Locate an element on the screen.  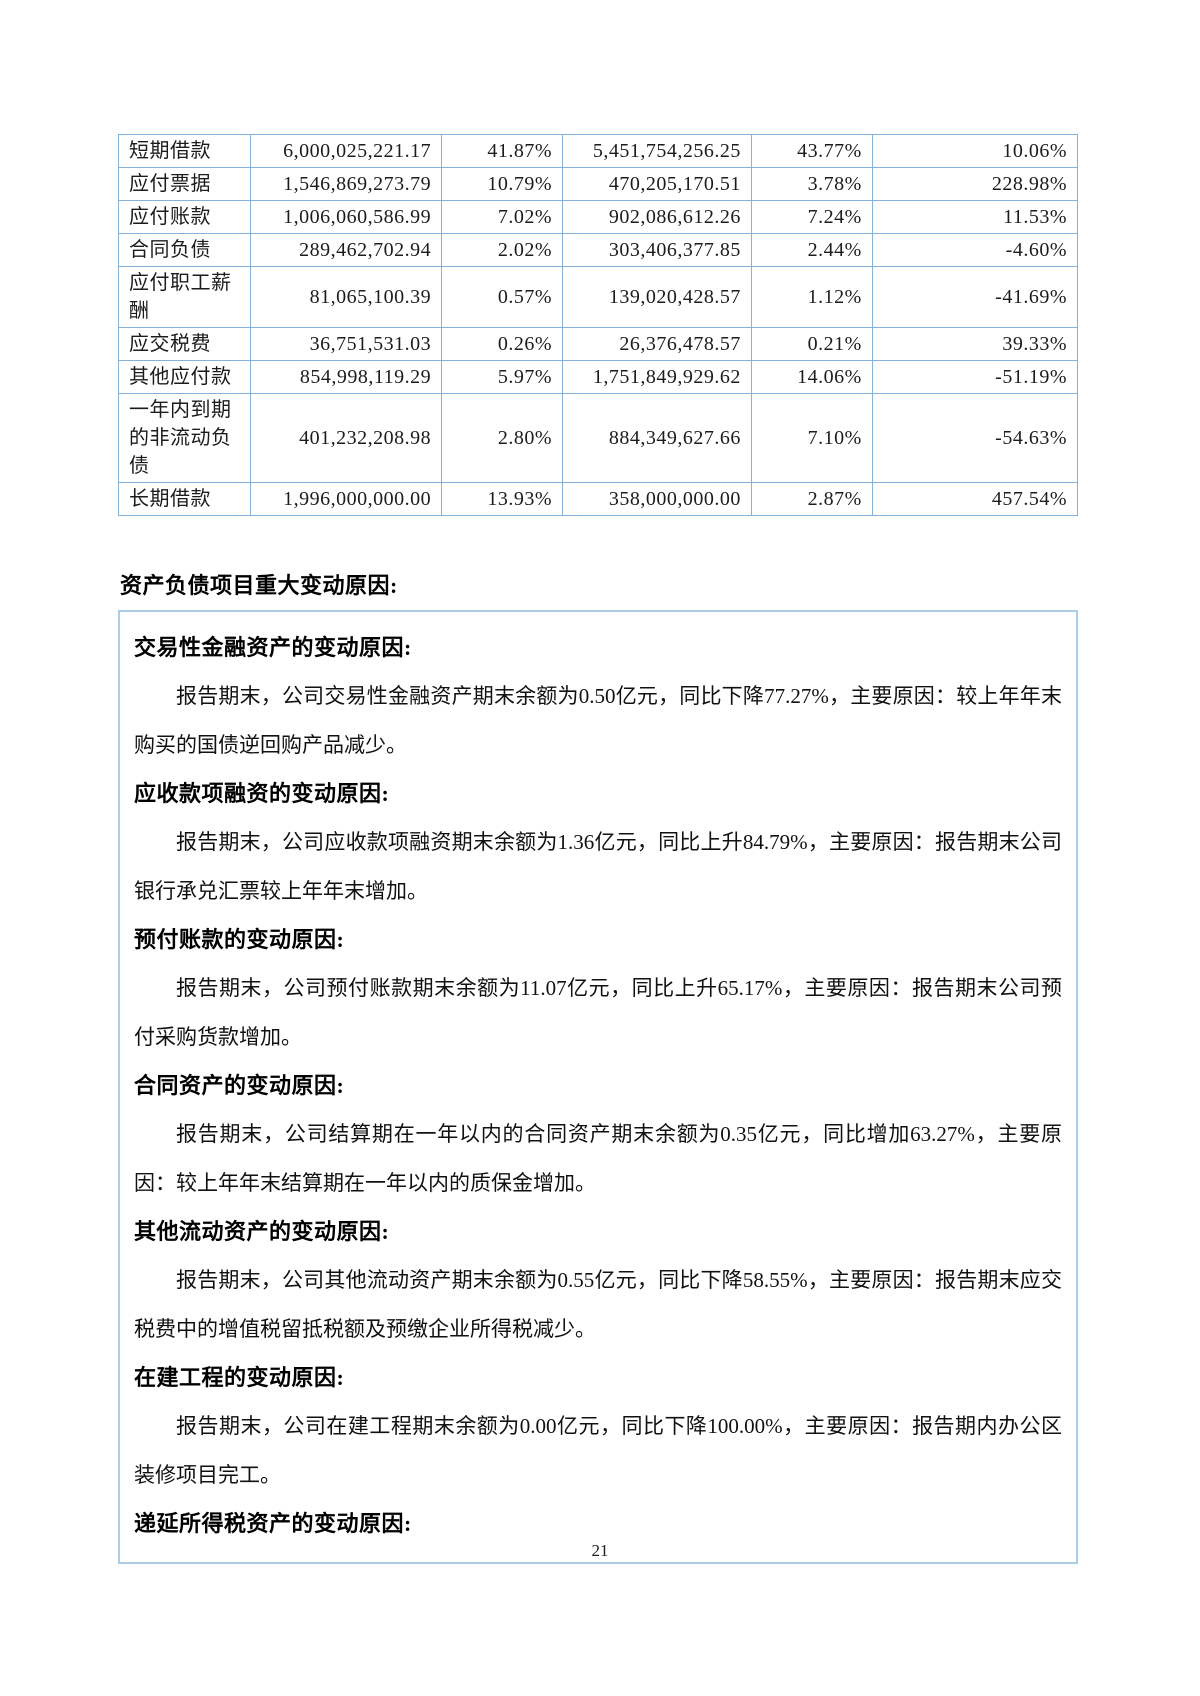
cell-item: 应付票据 is located at coordinates (184, 184).